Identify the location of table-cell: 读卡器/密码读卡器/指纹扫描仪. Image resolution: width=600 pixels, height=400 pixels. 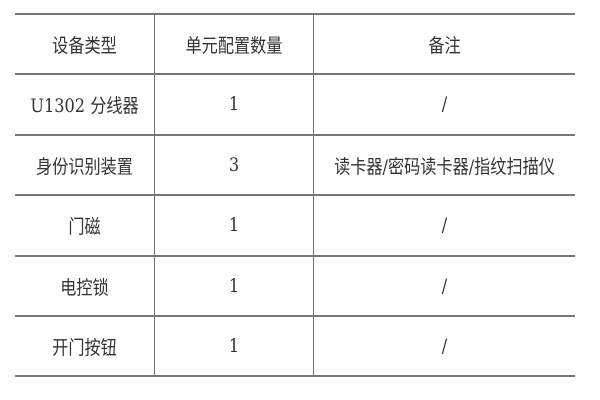
(444, 166).